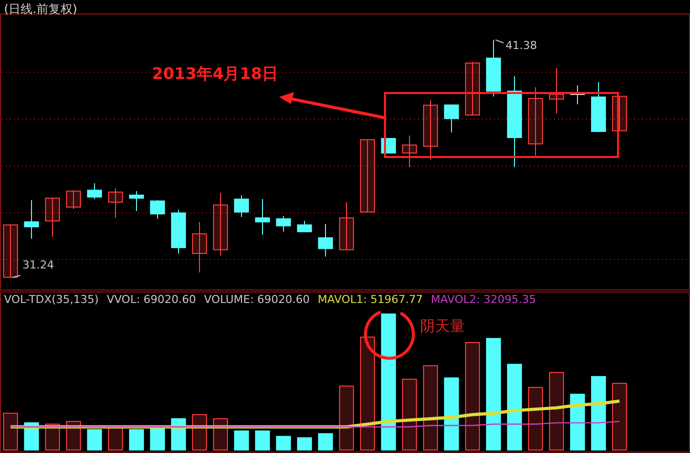  Describe the element at coordinates (483, 299) in the screenshot. I see `text: MAVOL2: 32095.35` at that location.